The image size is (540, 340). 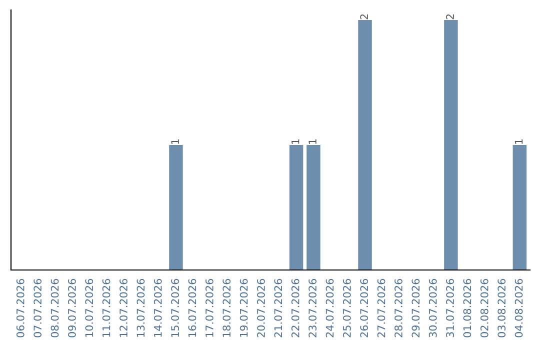 What do you see at coordinates (312, 308) in the screenshot?
I see `x-tick-label: 23.07.2026` at bounding box center [312, 308].